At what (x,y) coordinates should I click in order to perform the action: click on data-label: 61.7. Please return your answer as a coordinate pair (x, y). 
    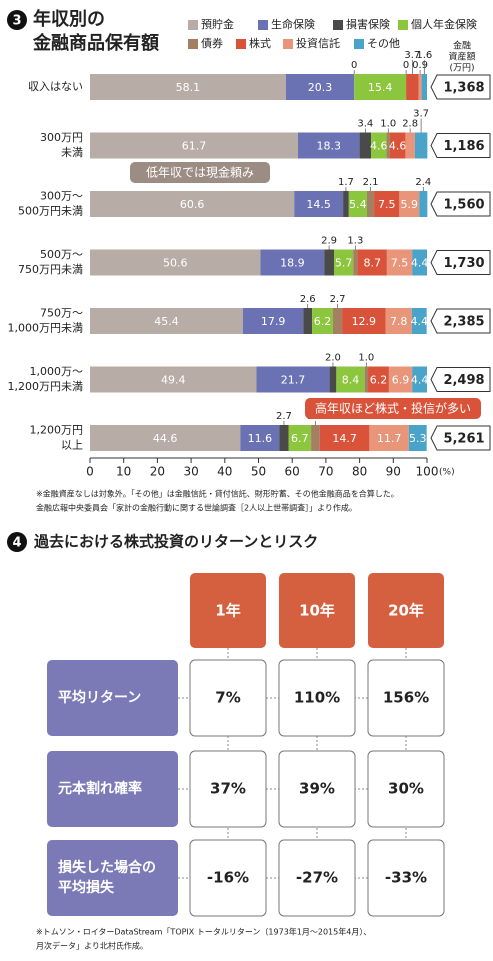
    Looking at the image, I should click on (194, 146).